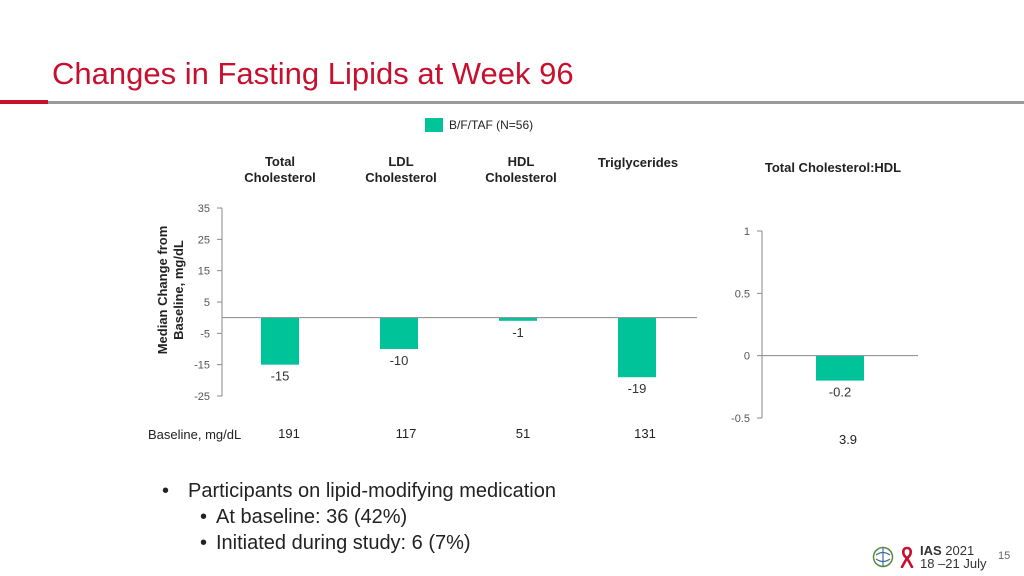 Image resolution: width=1024 pixels, height=576 pixels. What do you see at coordinates (24, 102) in the screenshot?
I see `title-rule-accent` at bounding box center [24, 102].